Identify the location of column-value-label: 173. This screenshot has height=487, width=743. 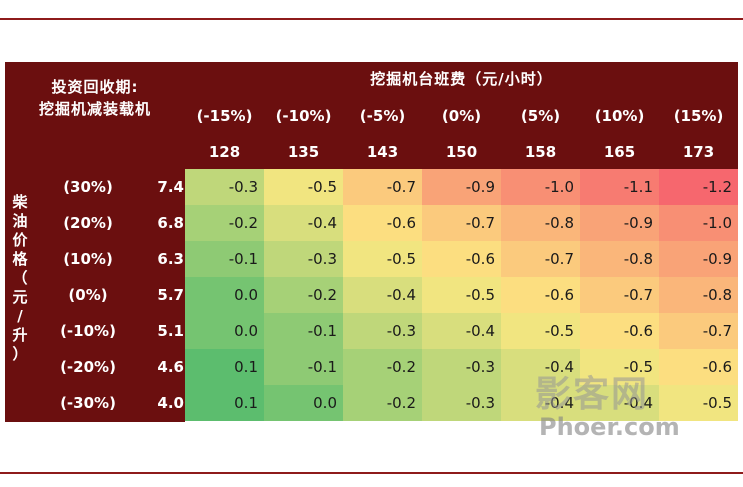
(698, 152).